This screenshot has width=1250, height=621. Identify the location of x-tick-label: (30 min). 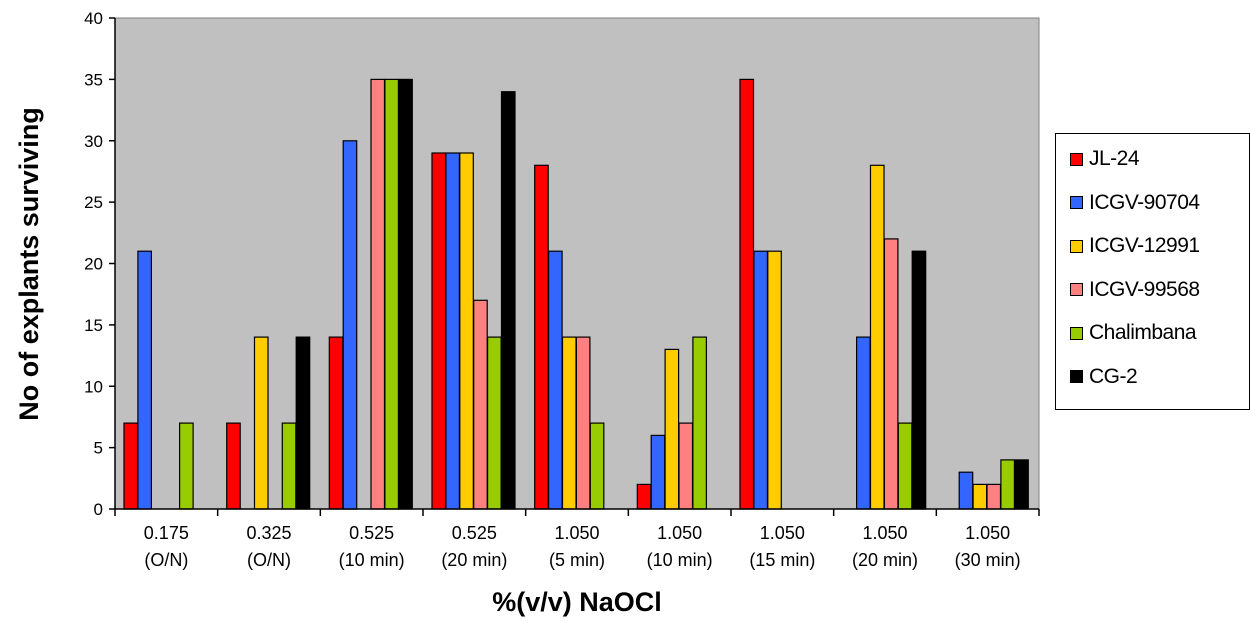
(988, 560).